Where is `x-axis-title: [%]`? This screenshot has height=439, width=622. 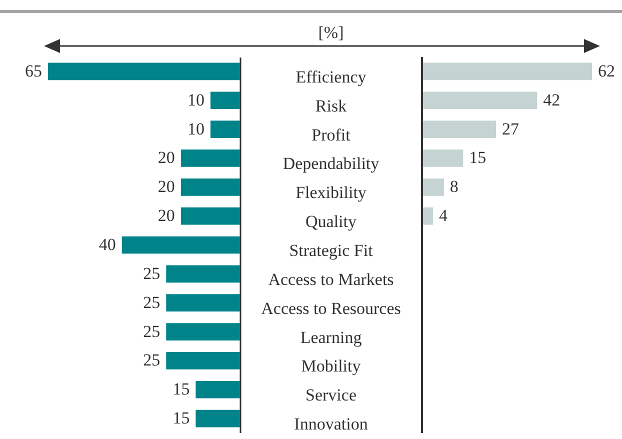
x-axis-title: [%] is located at coordinates (331, 33).